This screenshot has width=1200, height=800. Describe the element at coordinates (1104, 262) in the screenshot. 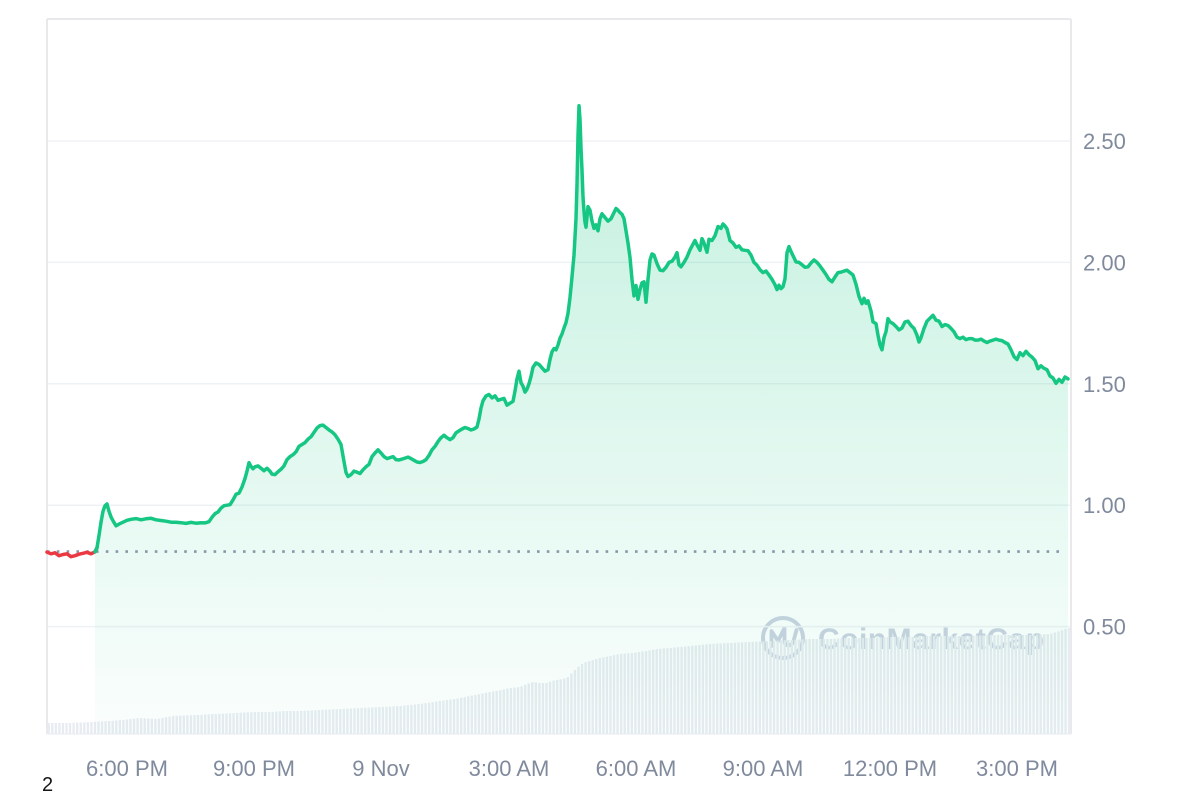

I see `y-axis-label: 2.00` at that location.